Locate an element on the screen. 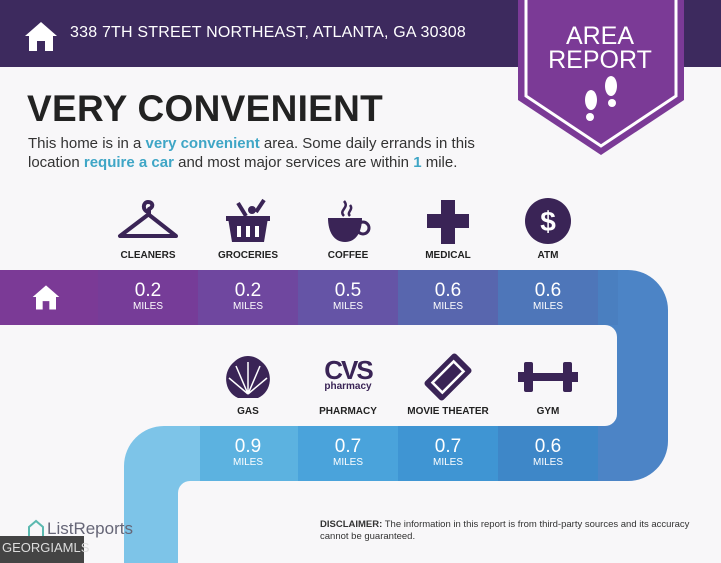 The height and width of the screenshot is (563, 721). coffee-icon is located at coordinates (349, 221).